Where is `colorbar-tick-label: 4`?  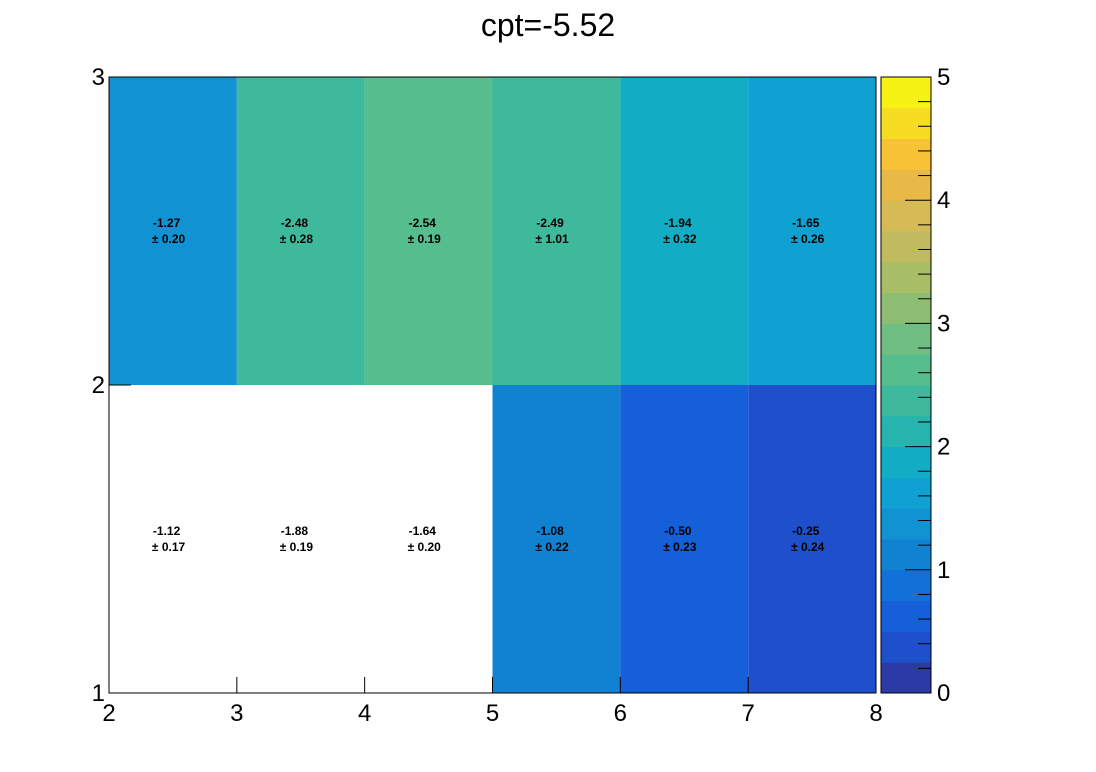
colorbar-tick-label: 4 is located at coordinates (943, 200).